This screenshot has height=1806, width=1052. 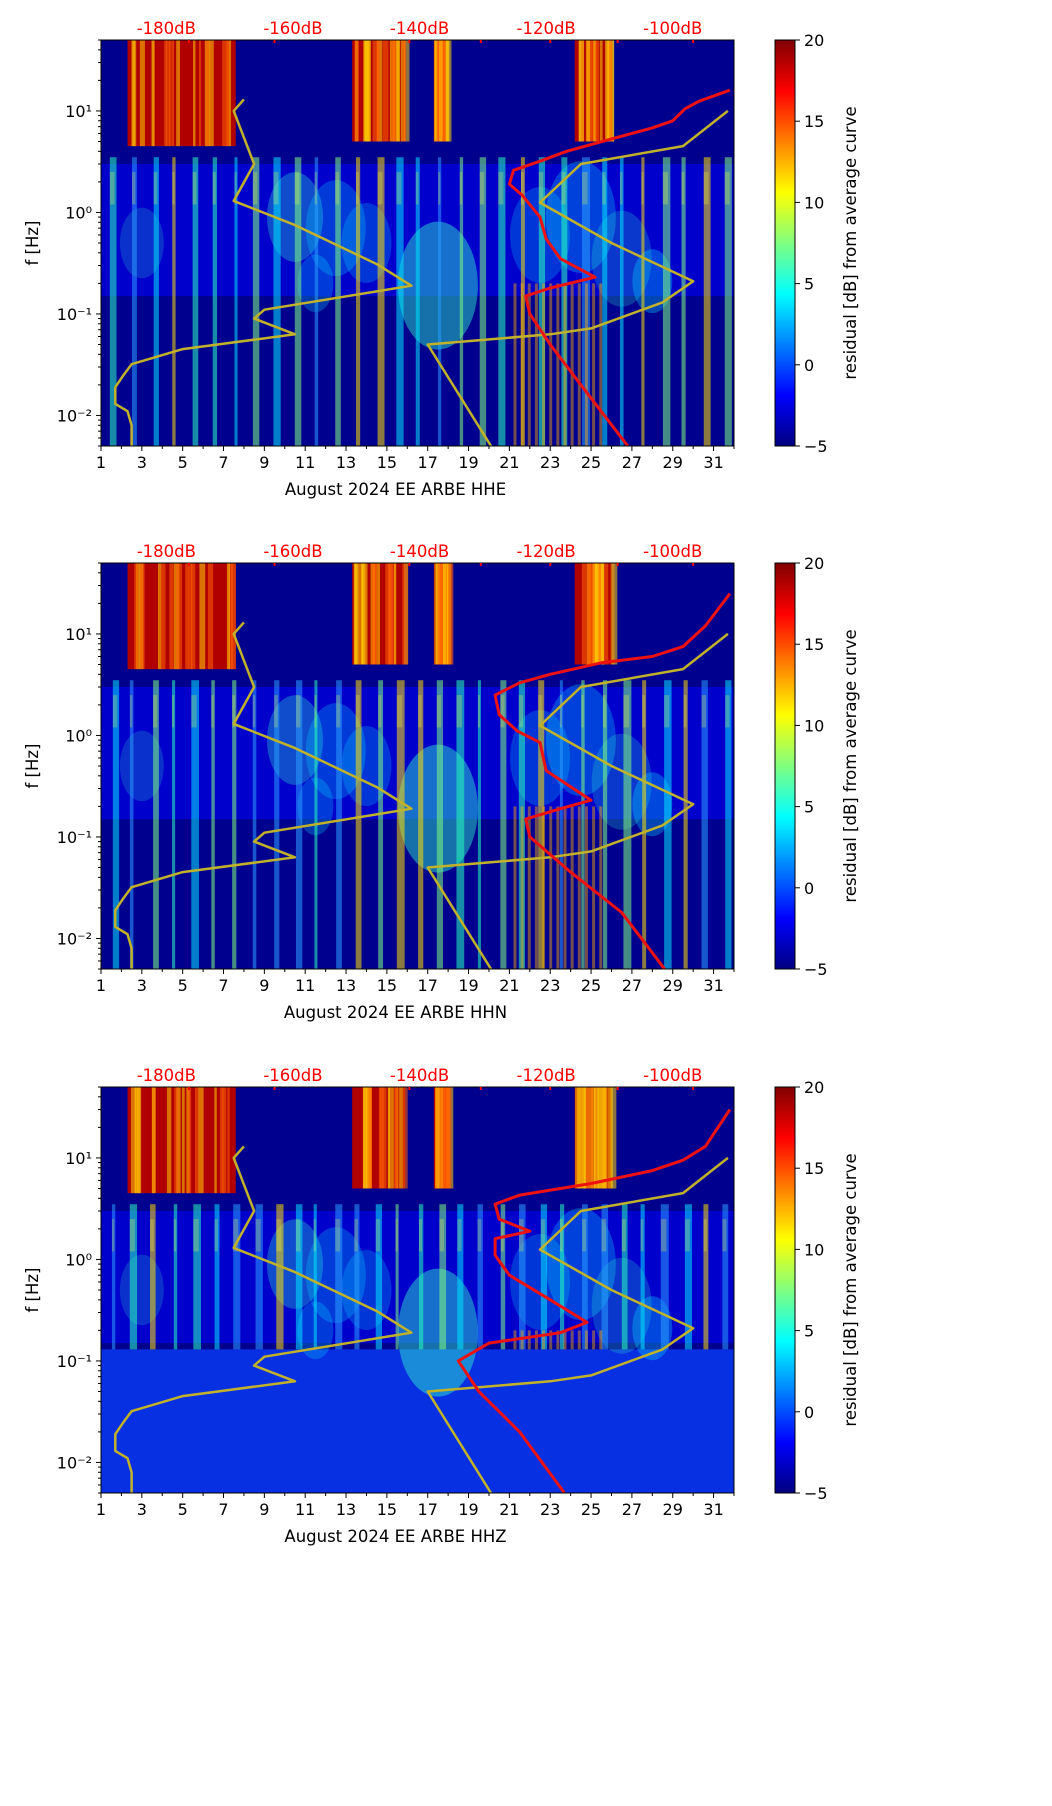 What do you see at coordinates (417, 766) in the screenshot?
I see `spectrogram-image` at bounding box center [417, 766].